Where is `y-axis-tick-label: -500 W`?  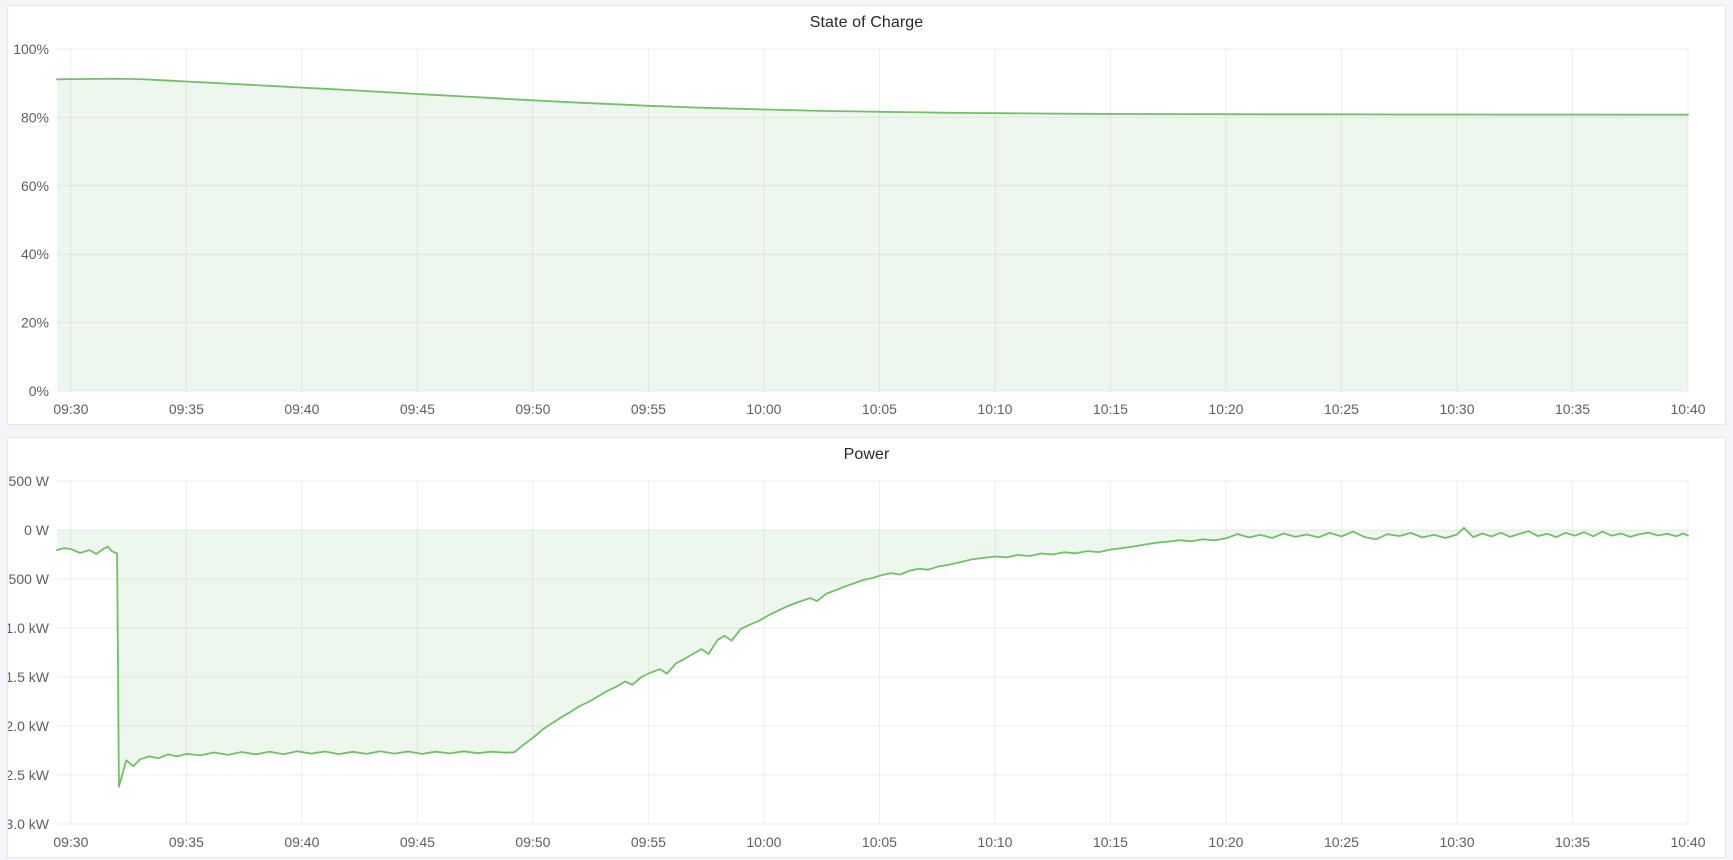
y-axis-tick-label: -500 W is located at coordinates (29, 579).